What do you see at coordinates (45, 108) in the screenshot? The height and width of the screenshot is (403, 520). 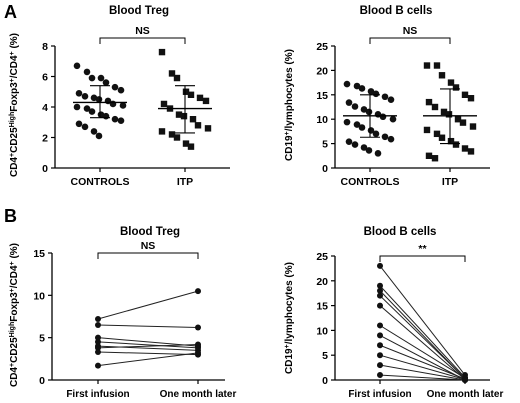 I see `y-tick-label: 4` at bounding box center [45, 108].